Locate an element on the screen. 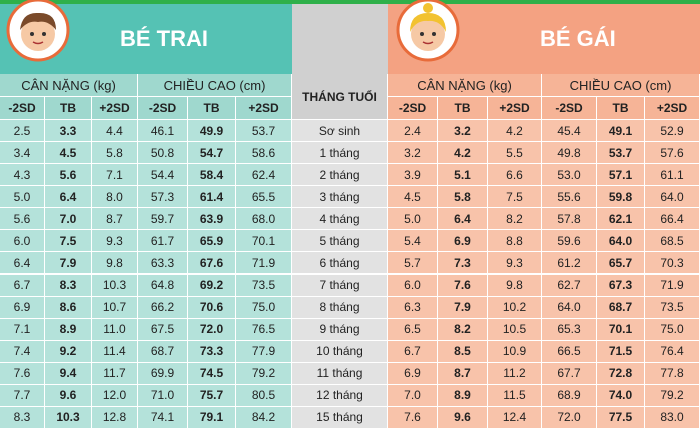 Image resolution: width=700 pixels, height=429 pixels. value-cell: 63.9 is located at coordinates (212, 219).